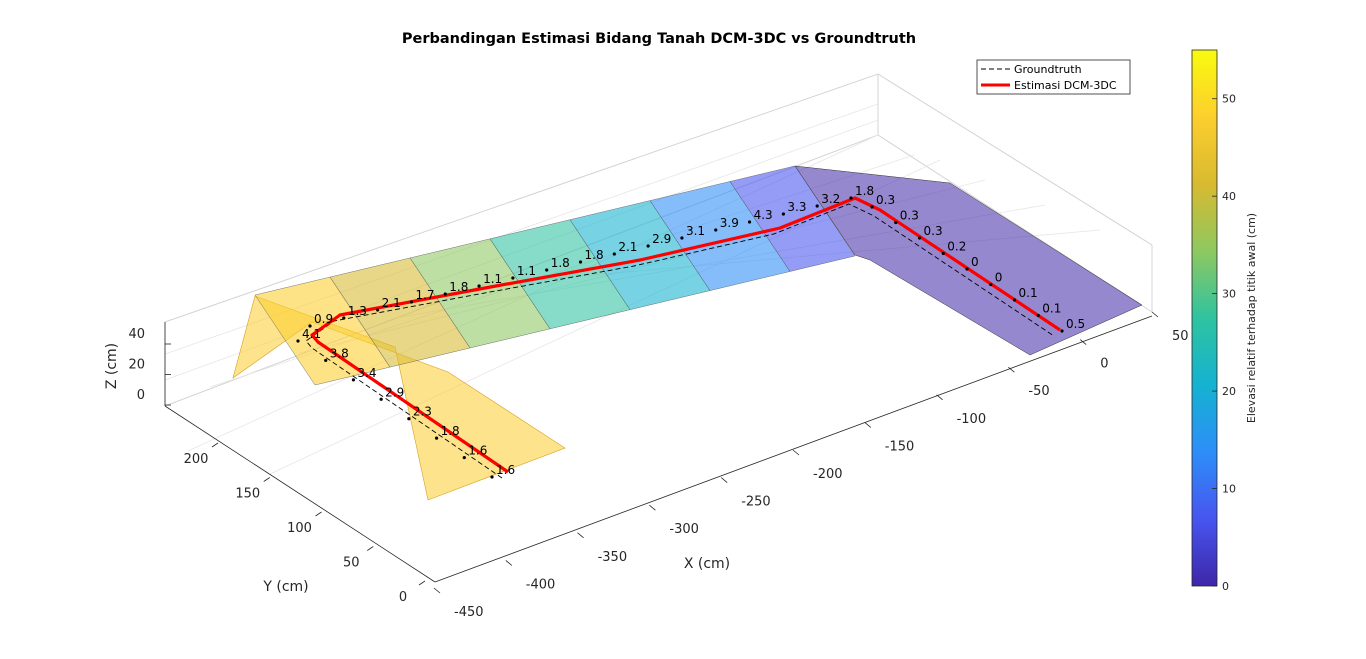 The width and height of the screenshot is (1366, 659). What do you see at coordinates (1225, 586) in the screenshot?
I see `colorbar-tick-label: 0` at bounding box center [1225, 586].